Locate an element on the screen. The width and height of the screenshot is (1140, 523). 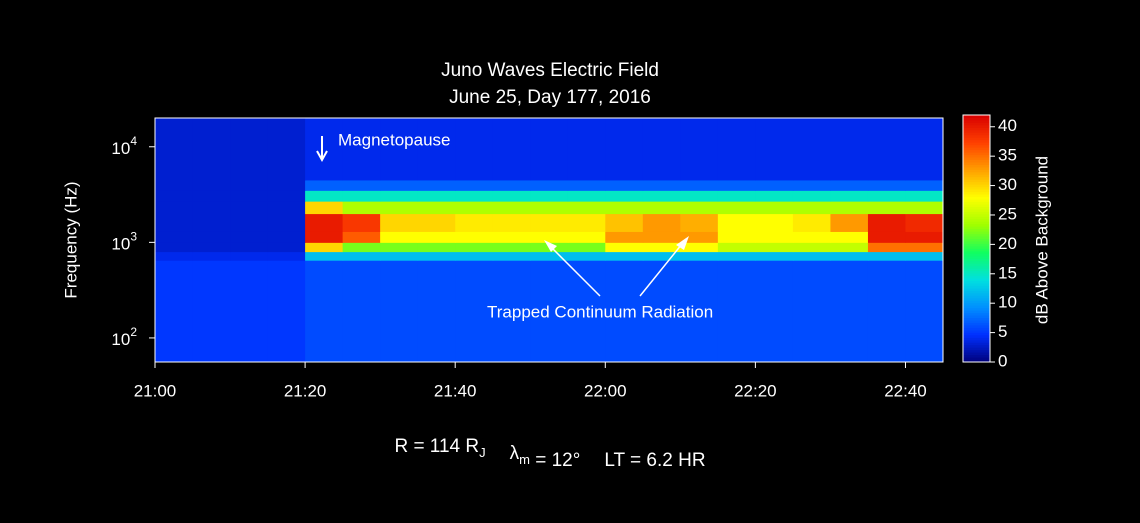
colorbar-tick-label: 20 is located at coordinates (1007, 243).